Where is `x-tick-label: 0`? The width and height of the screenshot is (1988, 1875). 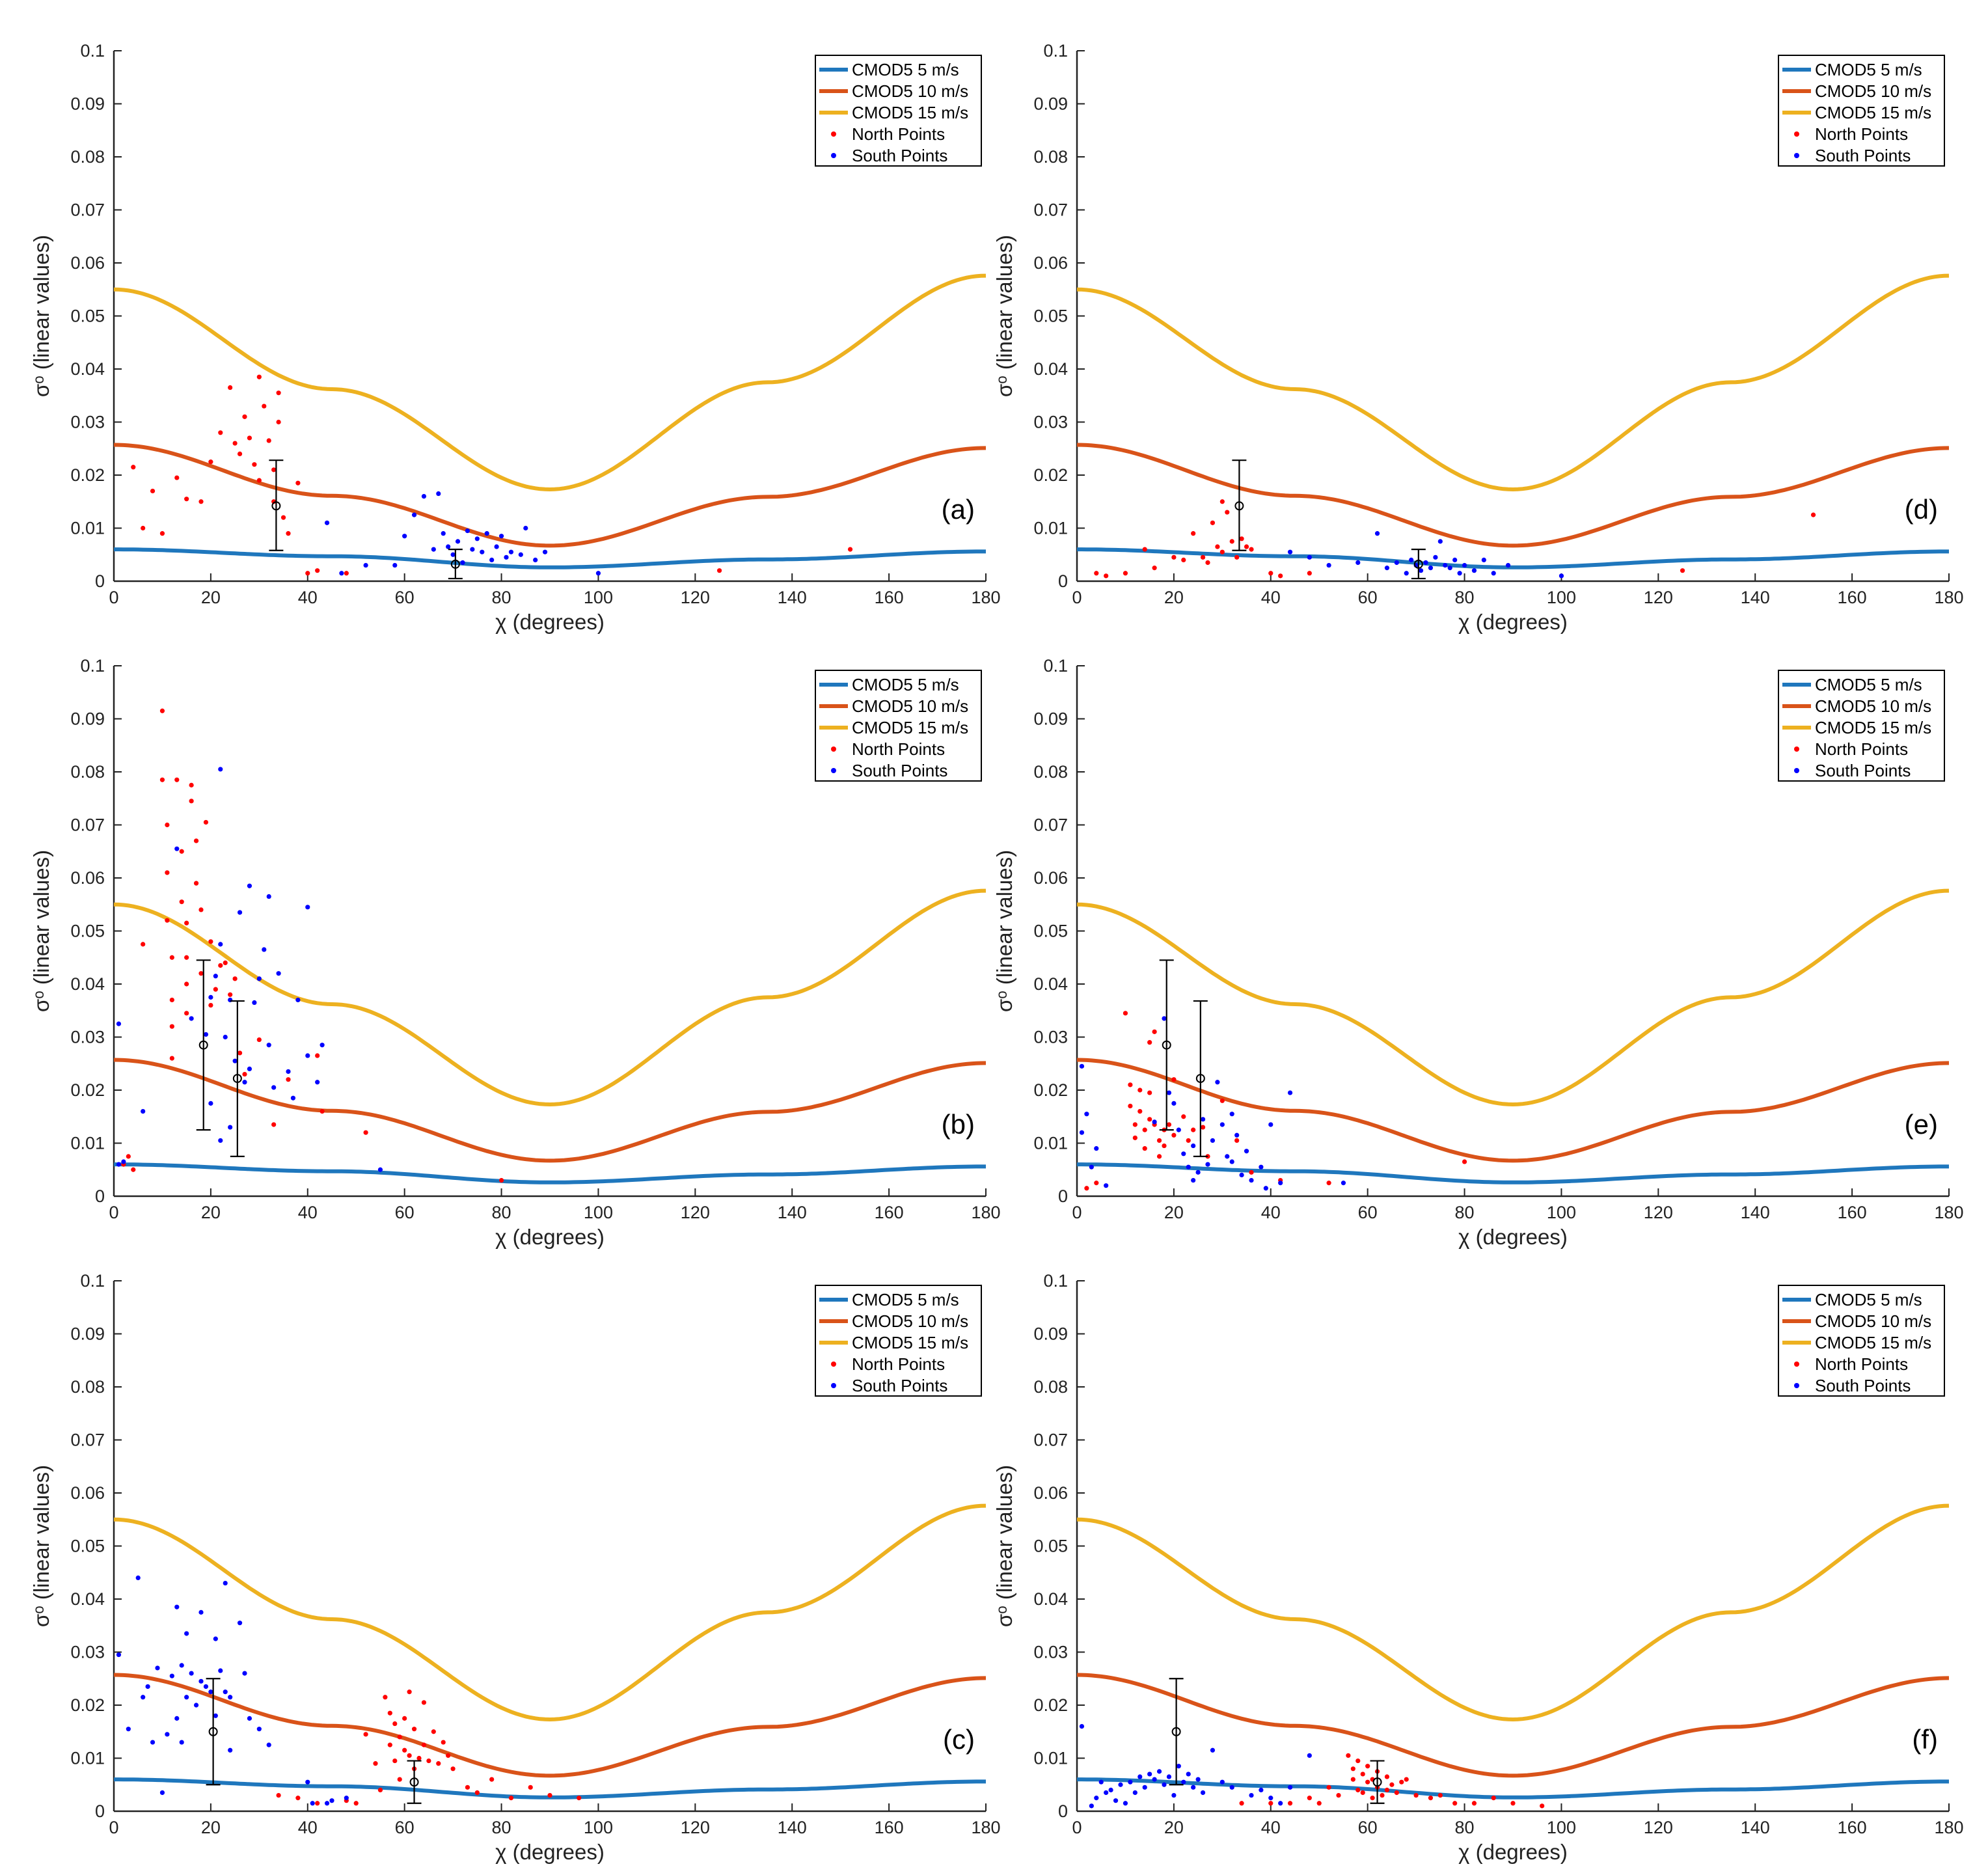 x-tick-label: 0 is located at coordinates (1077, 597).